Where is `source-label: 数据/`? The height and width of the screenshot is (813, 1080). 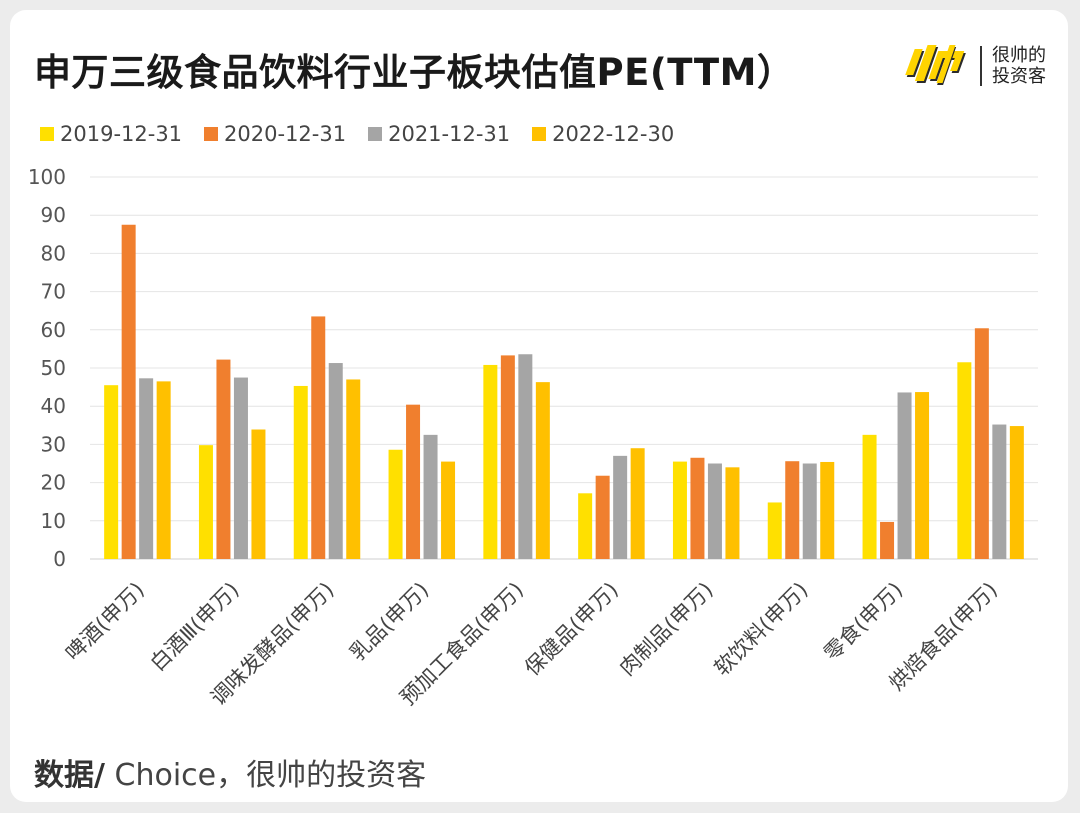
source-label: 数据/ is located at coordinates (69, 775).